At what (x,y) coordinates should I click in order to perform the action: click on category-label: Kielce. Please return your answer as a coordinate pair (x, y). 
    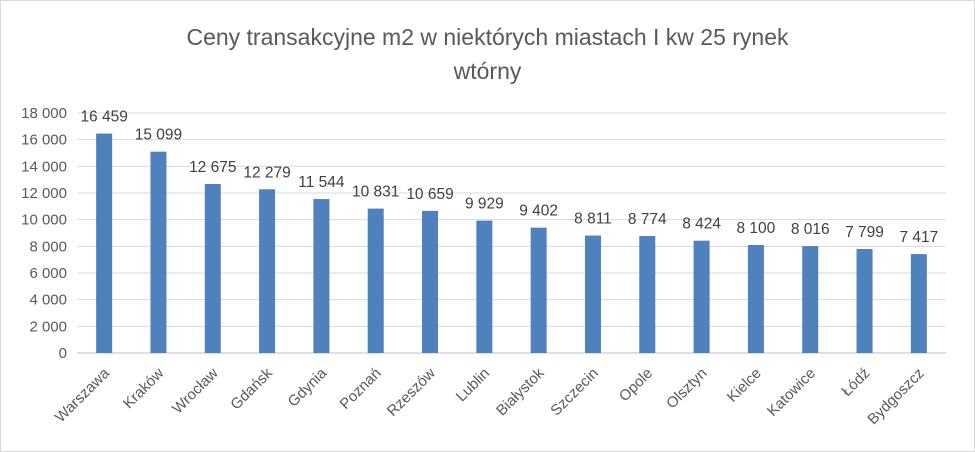
    Looking at the image, I should click on (744, 385).